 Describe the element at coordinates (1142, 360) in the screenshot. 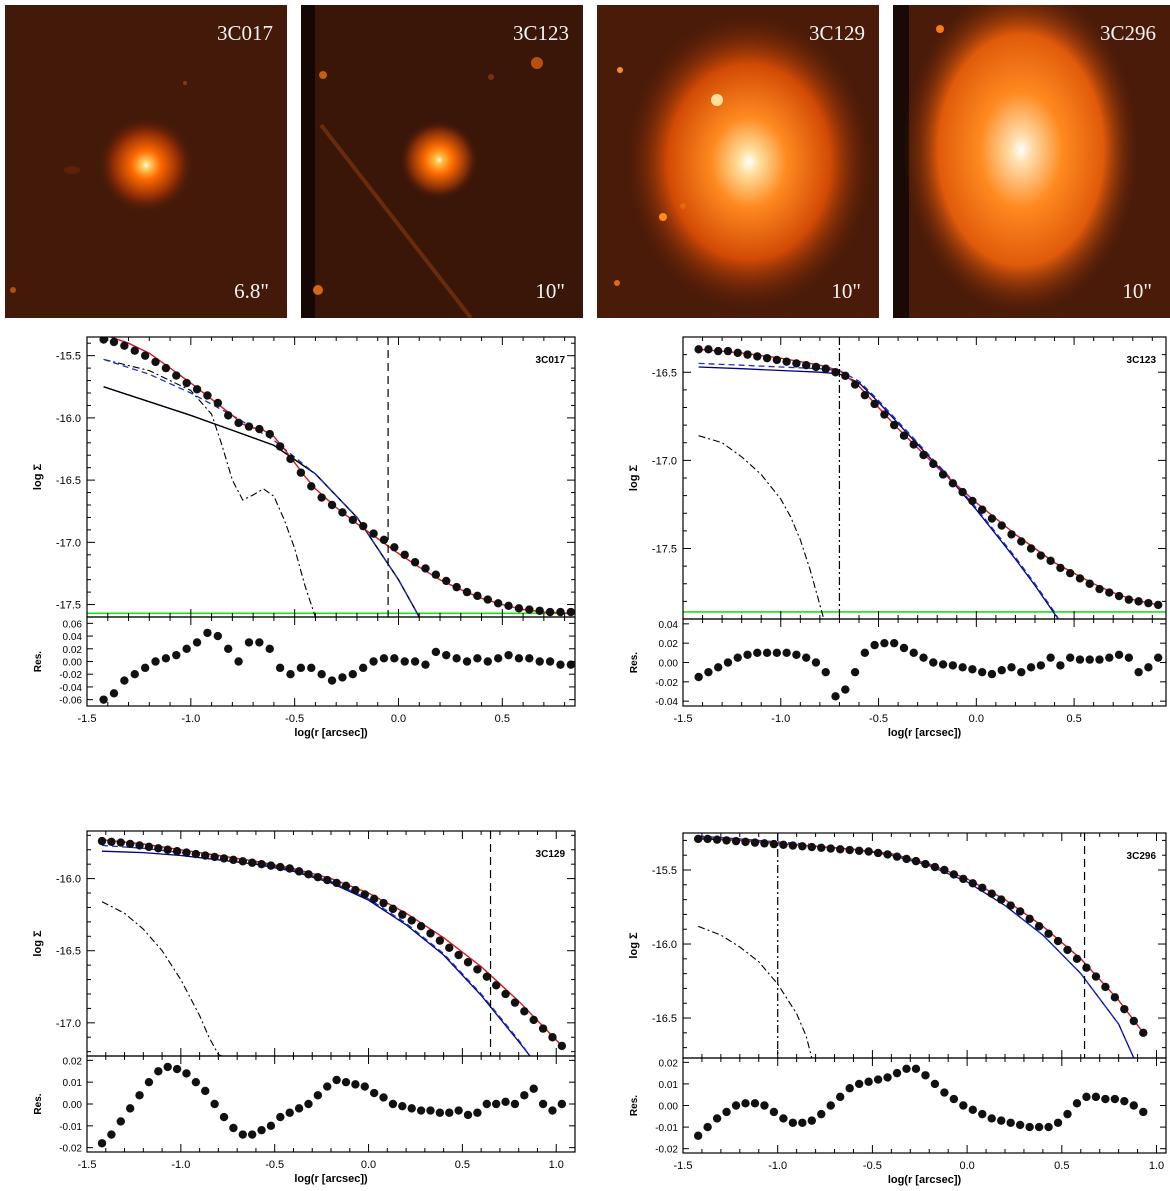

I see `panel-label: 3C123` at that location.